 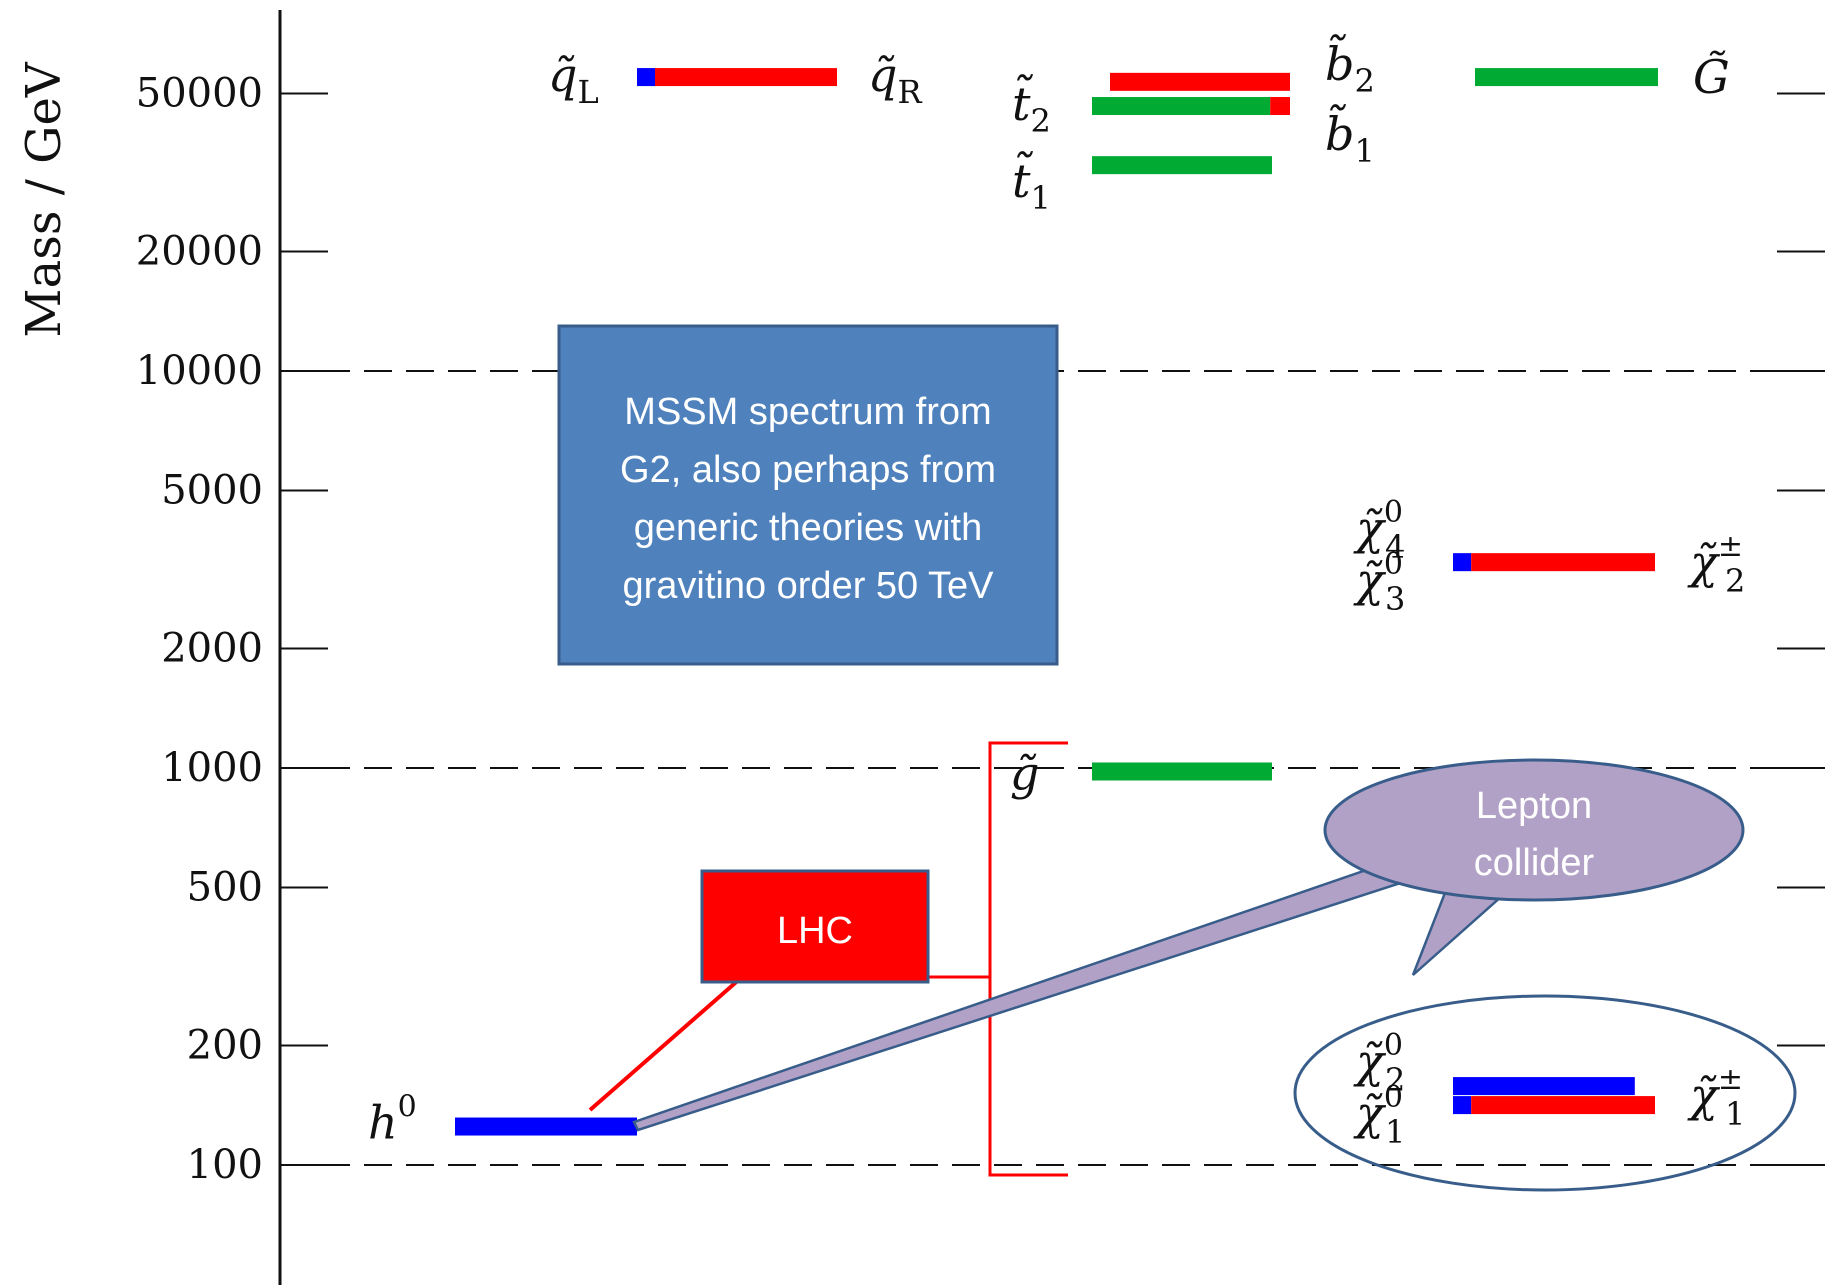 I want to click on label-chi34-top: χ̃0 4, so click(x=1379, y=530).